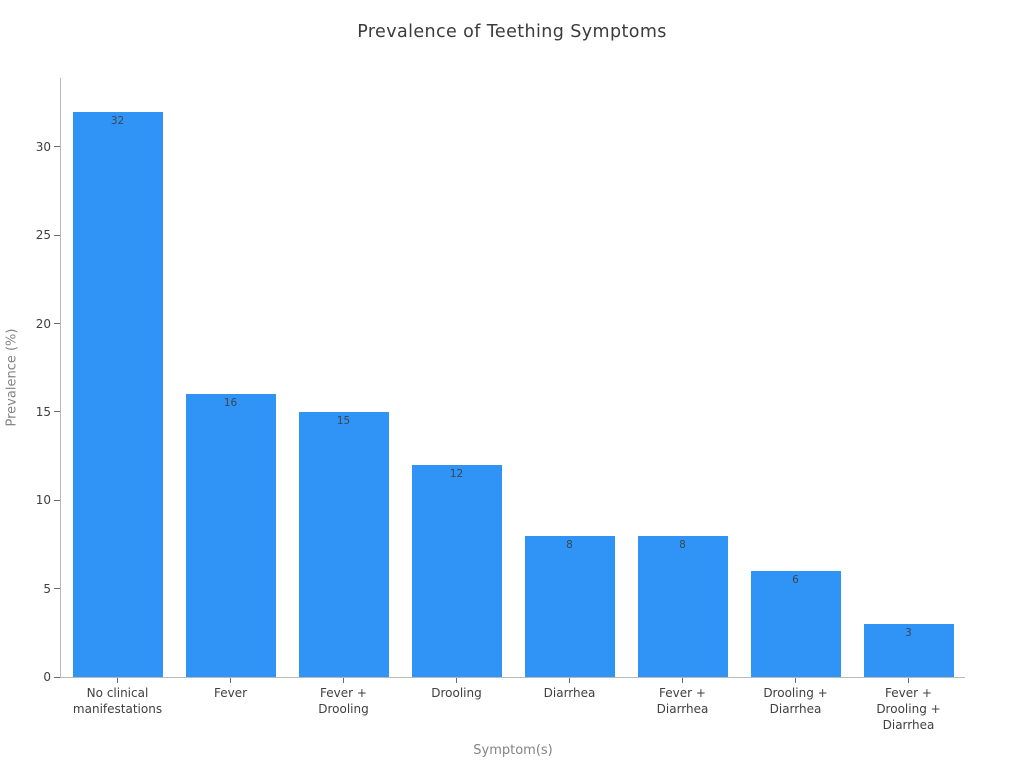 Image resolution: width=1024 pixels, height=768 pixels. Describe the element at coordinates (456, 473) in the screenshot. I see `bar-value-label: 12` at that location.